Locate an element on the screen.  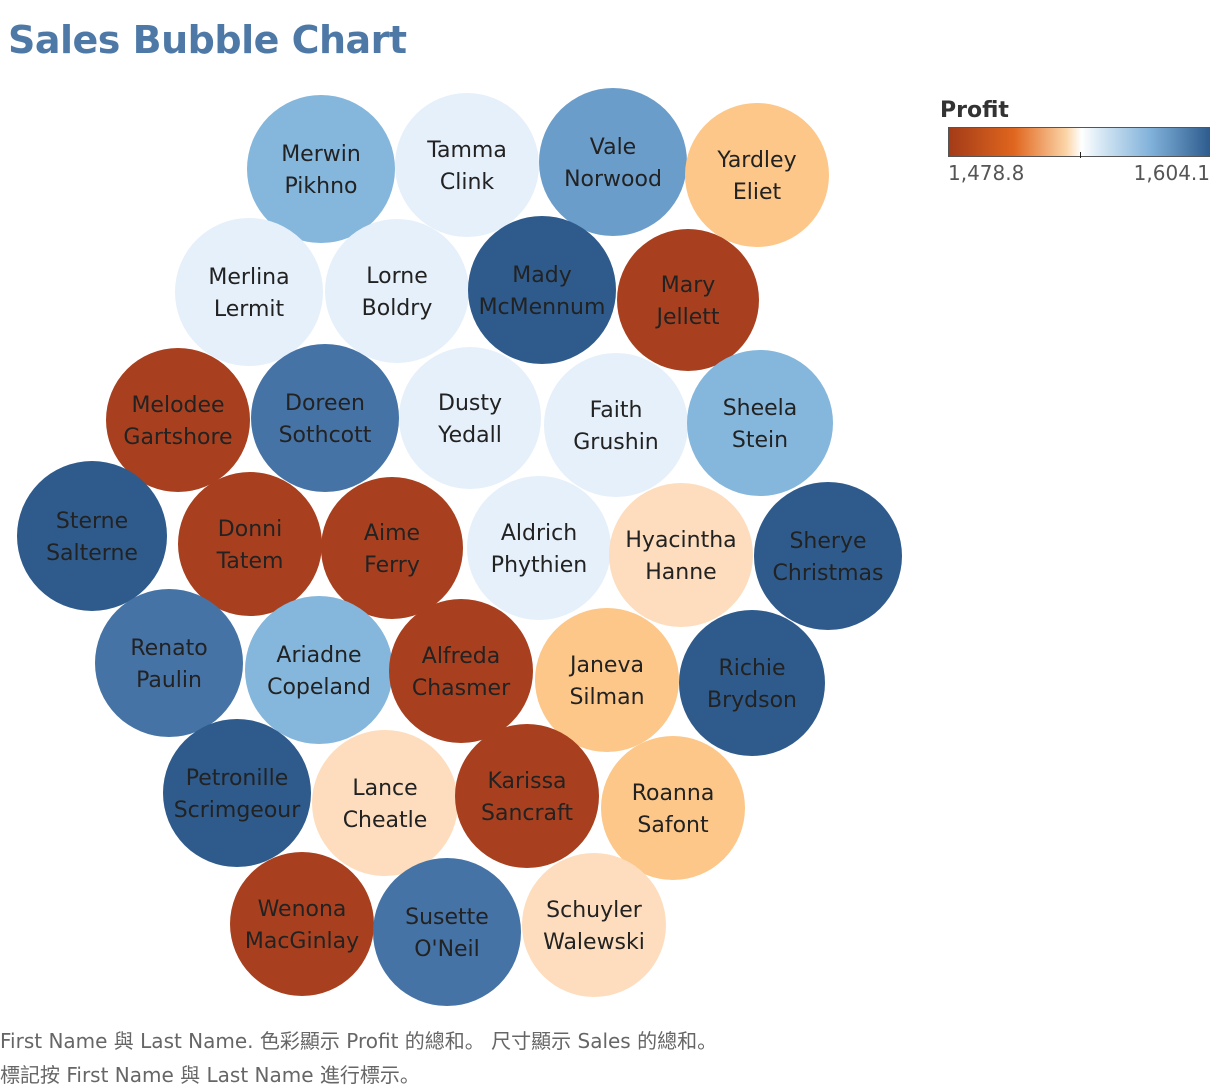
bubble-hyacintha-hanne: Hyacintha Hanne is located at coordinates (681, 555).